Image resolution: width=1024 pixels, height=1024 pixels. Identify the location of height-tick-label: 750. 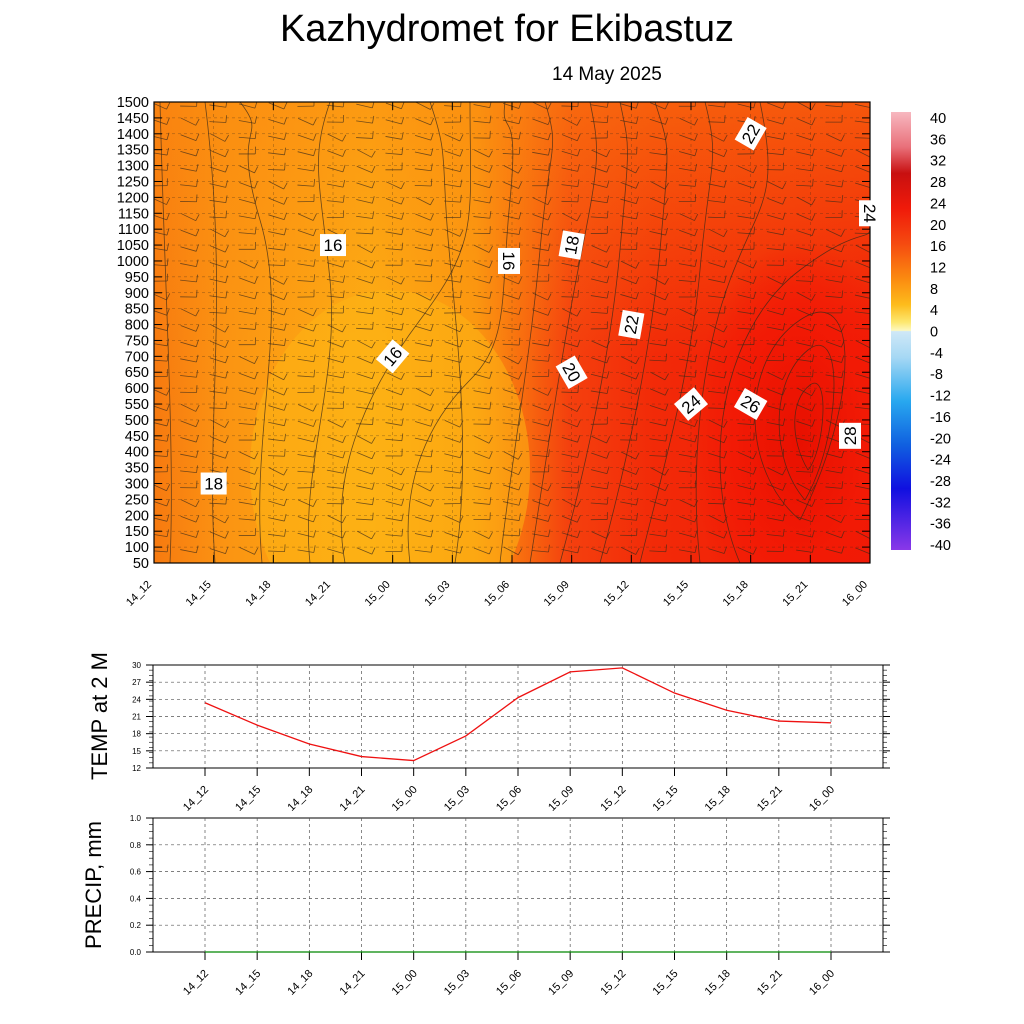
(137, 341).